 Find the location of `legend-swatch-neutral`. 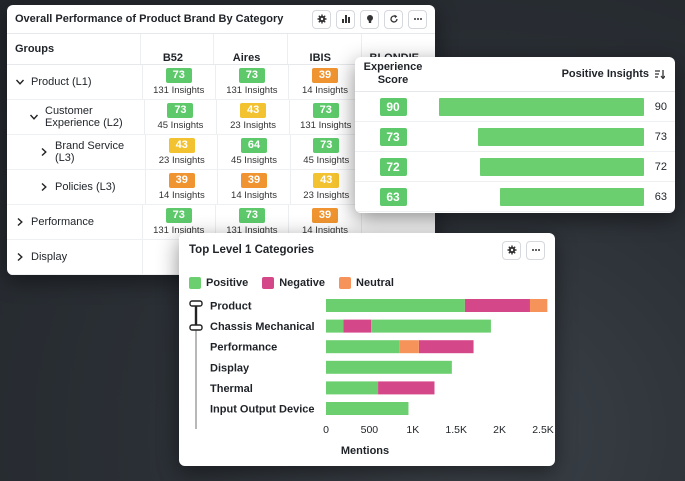

legend-swatch-neutral is located at coordinates (345, 283).